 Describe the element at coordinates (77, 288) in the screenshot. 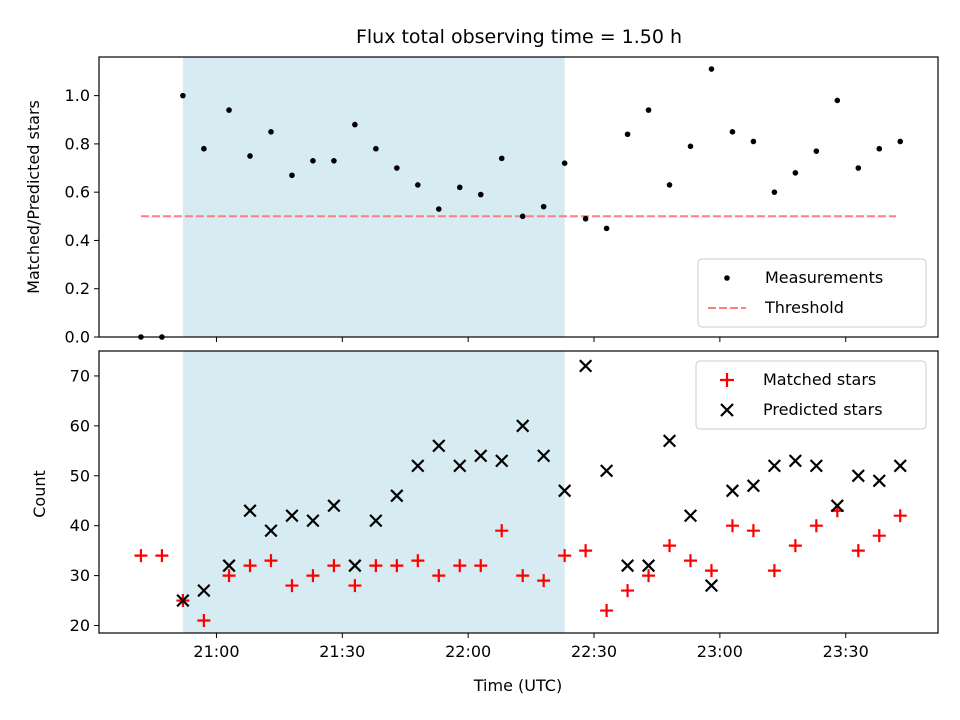

I see `top-y-tick-label: 0.2` at that location.